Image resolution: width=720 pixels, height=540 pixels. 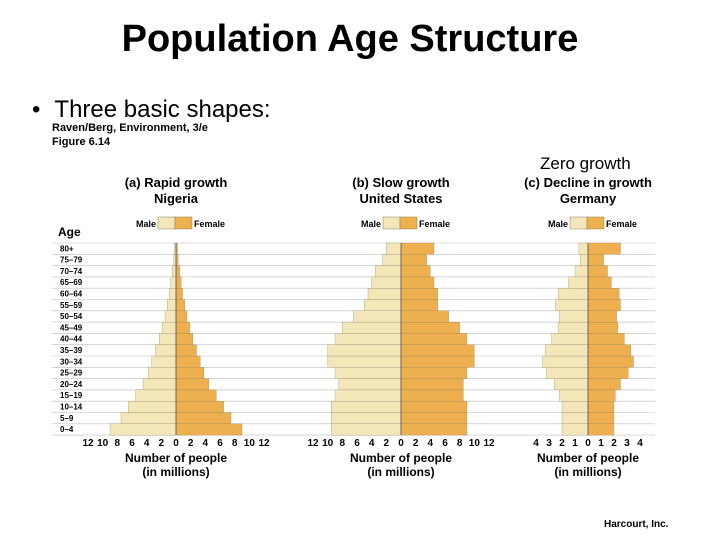 What do you see at coordinates (71, 395) in the screenshot?
I see `age-tick-label: 15–19` at bounding box center [71, 395].